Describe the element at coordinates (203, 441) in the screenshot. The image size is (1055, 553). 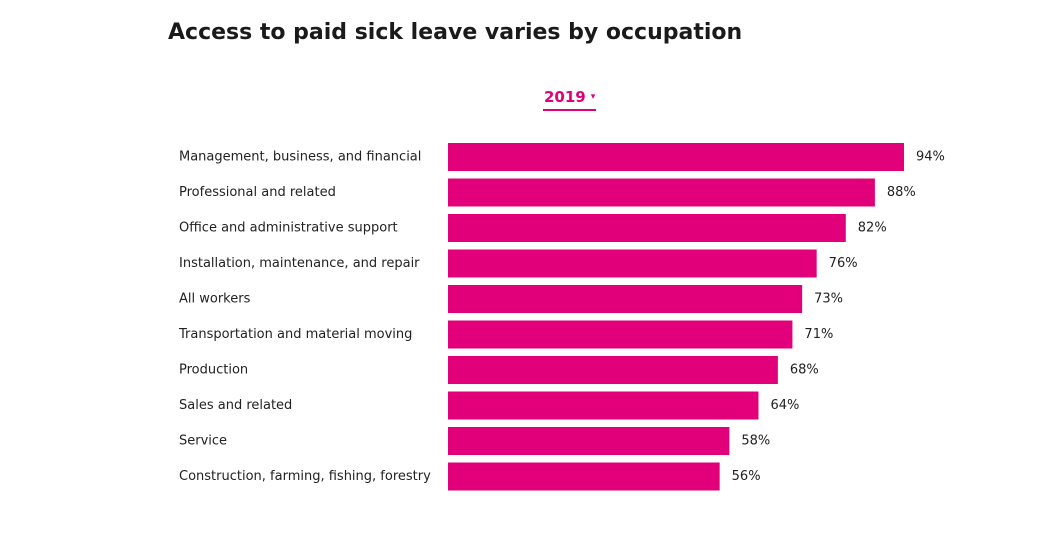
I see `category-label: Service` at that location.